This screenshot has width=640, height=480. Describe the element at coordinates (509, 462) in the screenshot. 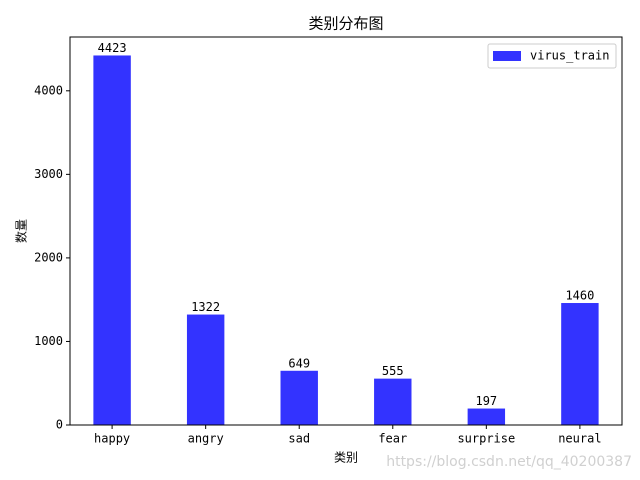

I see `watermark: https://blog.csdn.net/qq_40200387` at that location.